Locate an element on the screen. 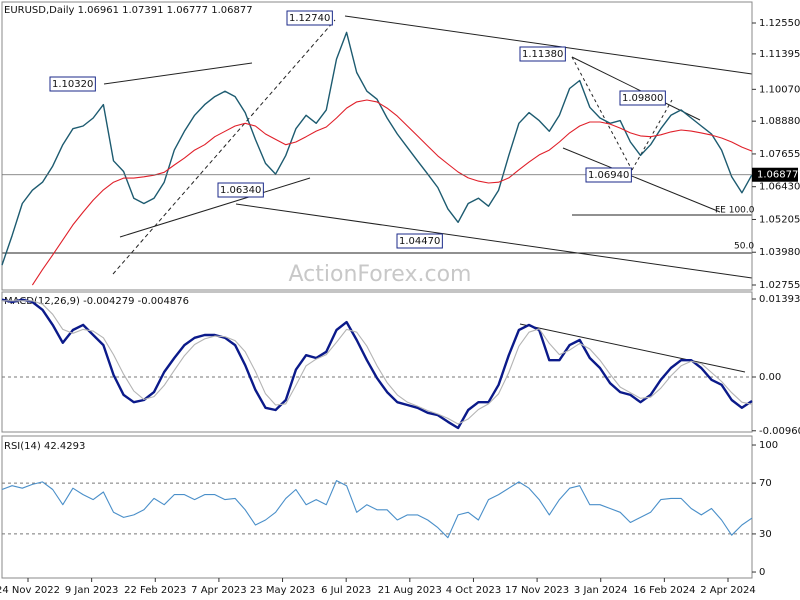 The image size is (800, 600). y-tick-label: 1.02755 is located at coordinates (779, 285).